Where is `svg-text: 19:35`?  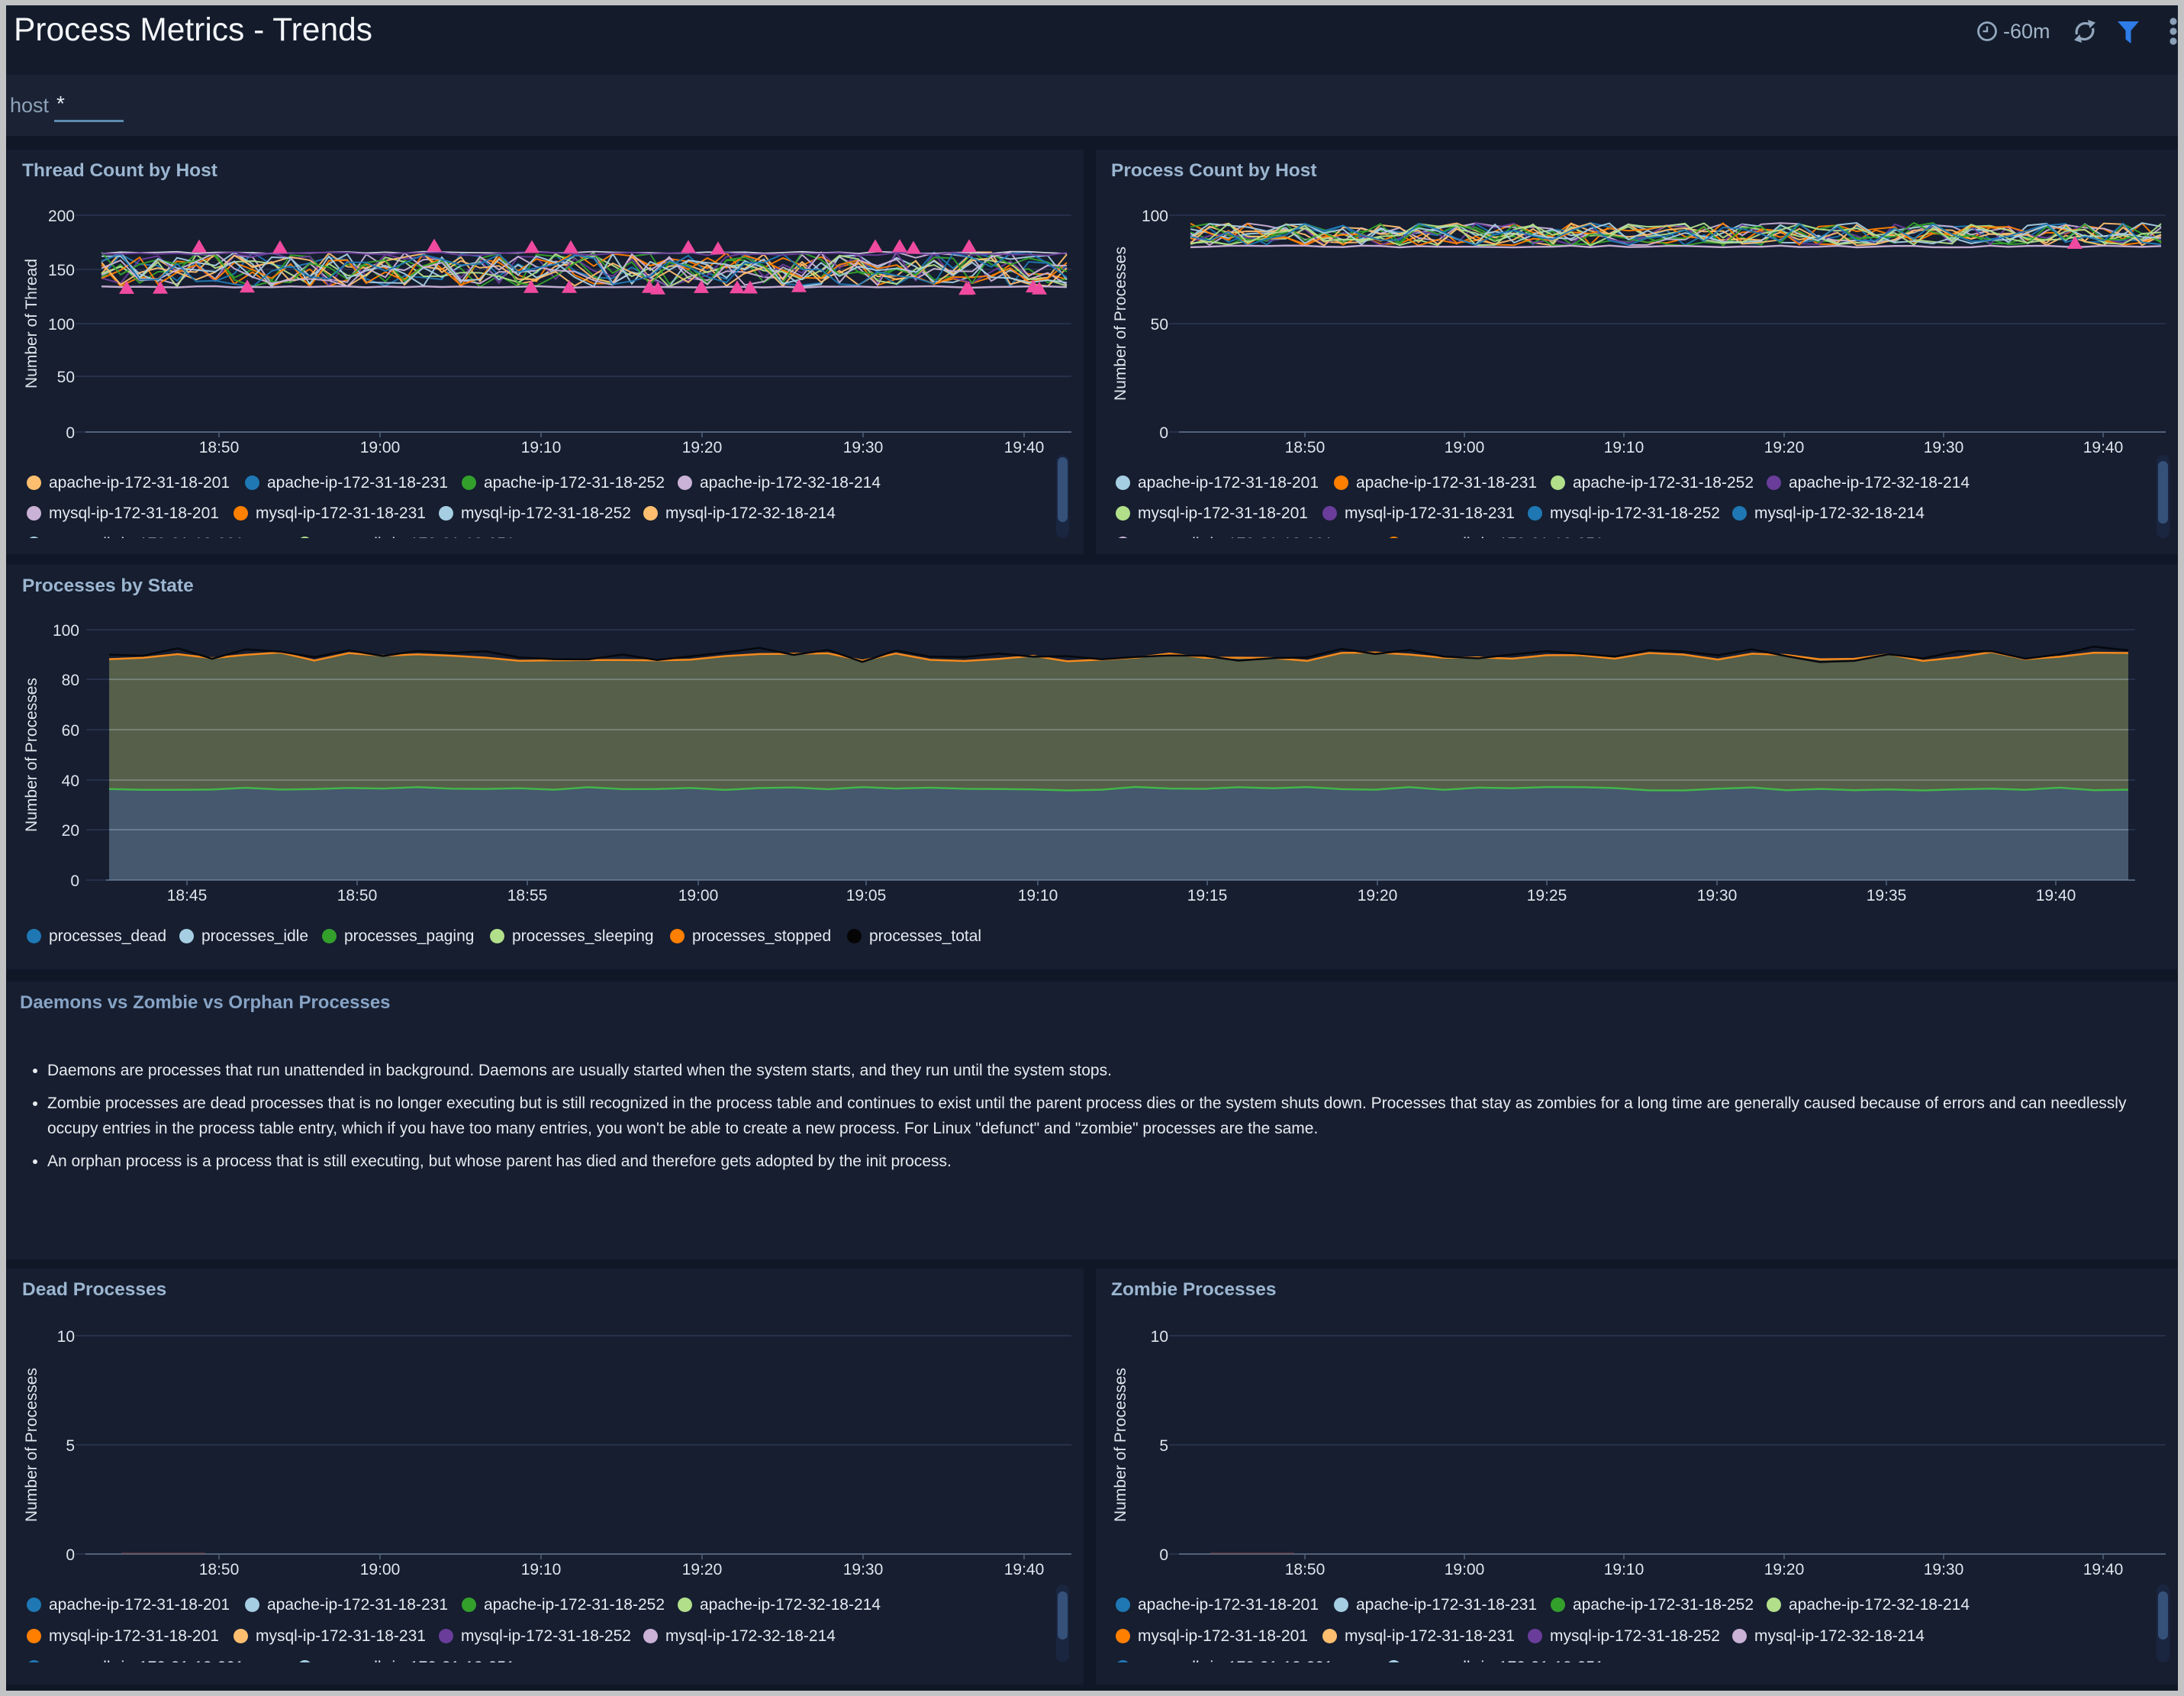
svg-text: 19:35 is located at coordinates (1887, 896).